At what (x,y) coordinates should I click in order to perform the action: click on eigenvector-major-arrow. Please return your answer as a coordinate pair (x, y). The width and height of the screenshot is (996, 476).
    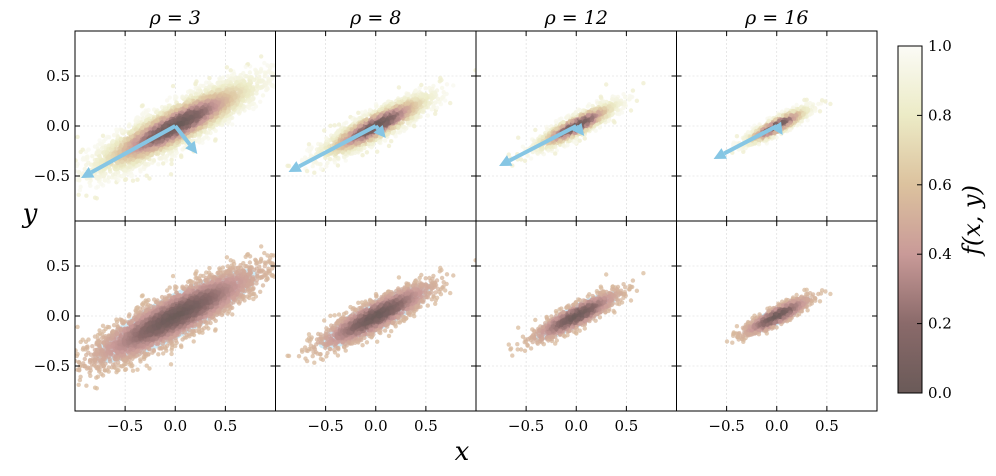
    Looking at the image, I should click on (129, 151).